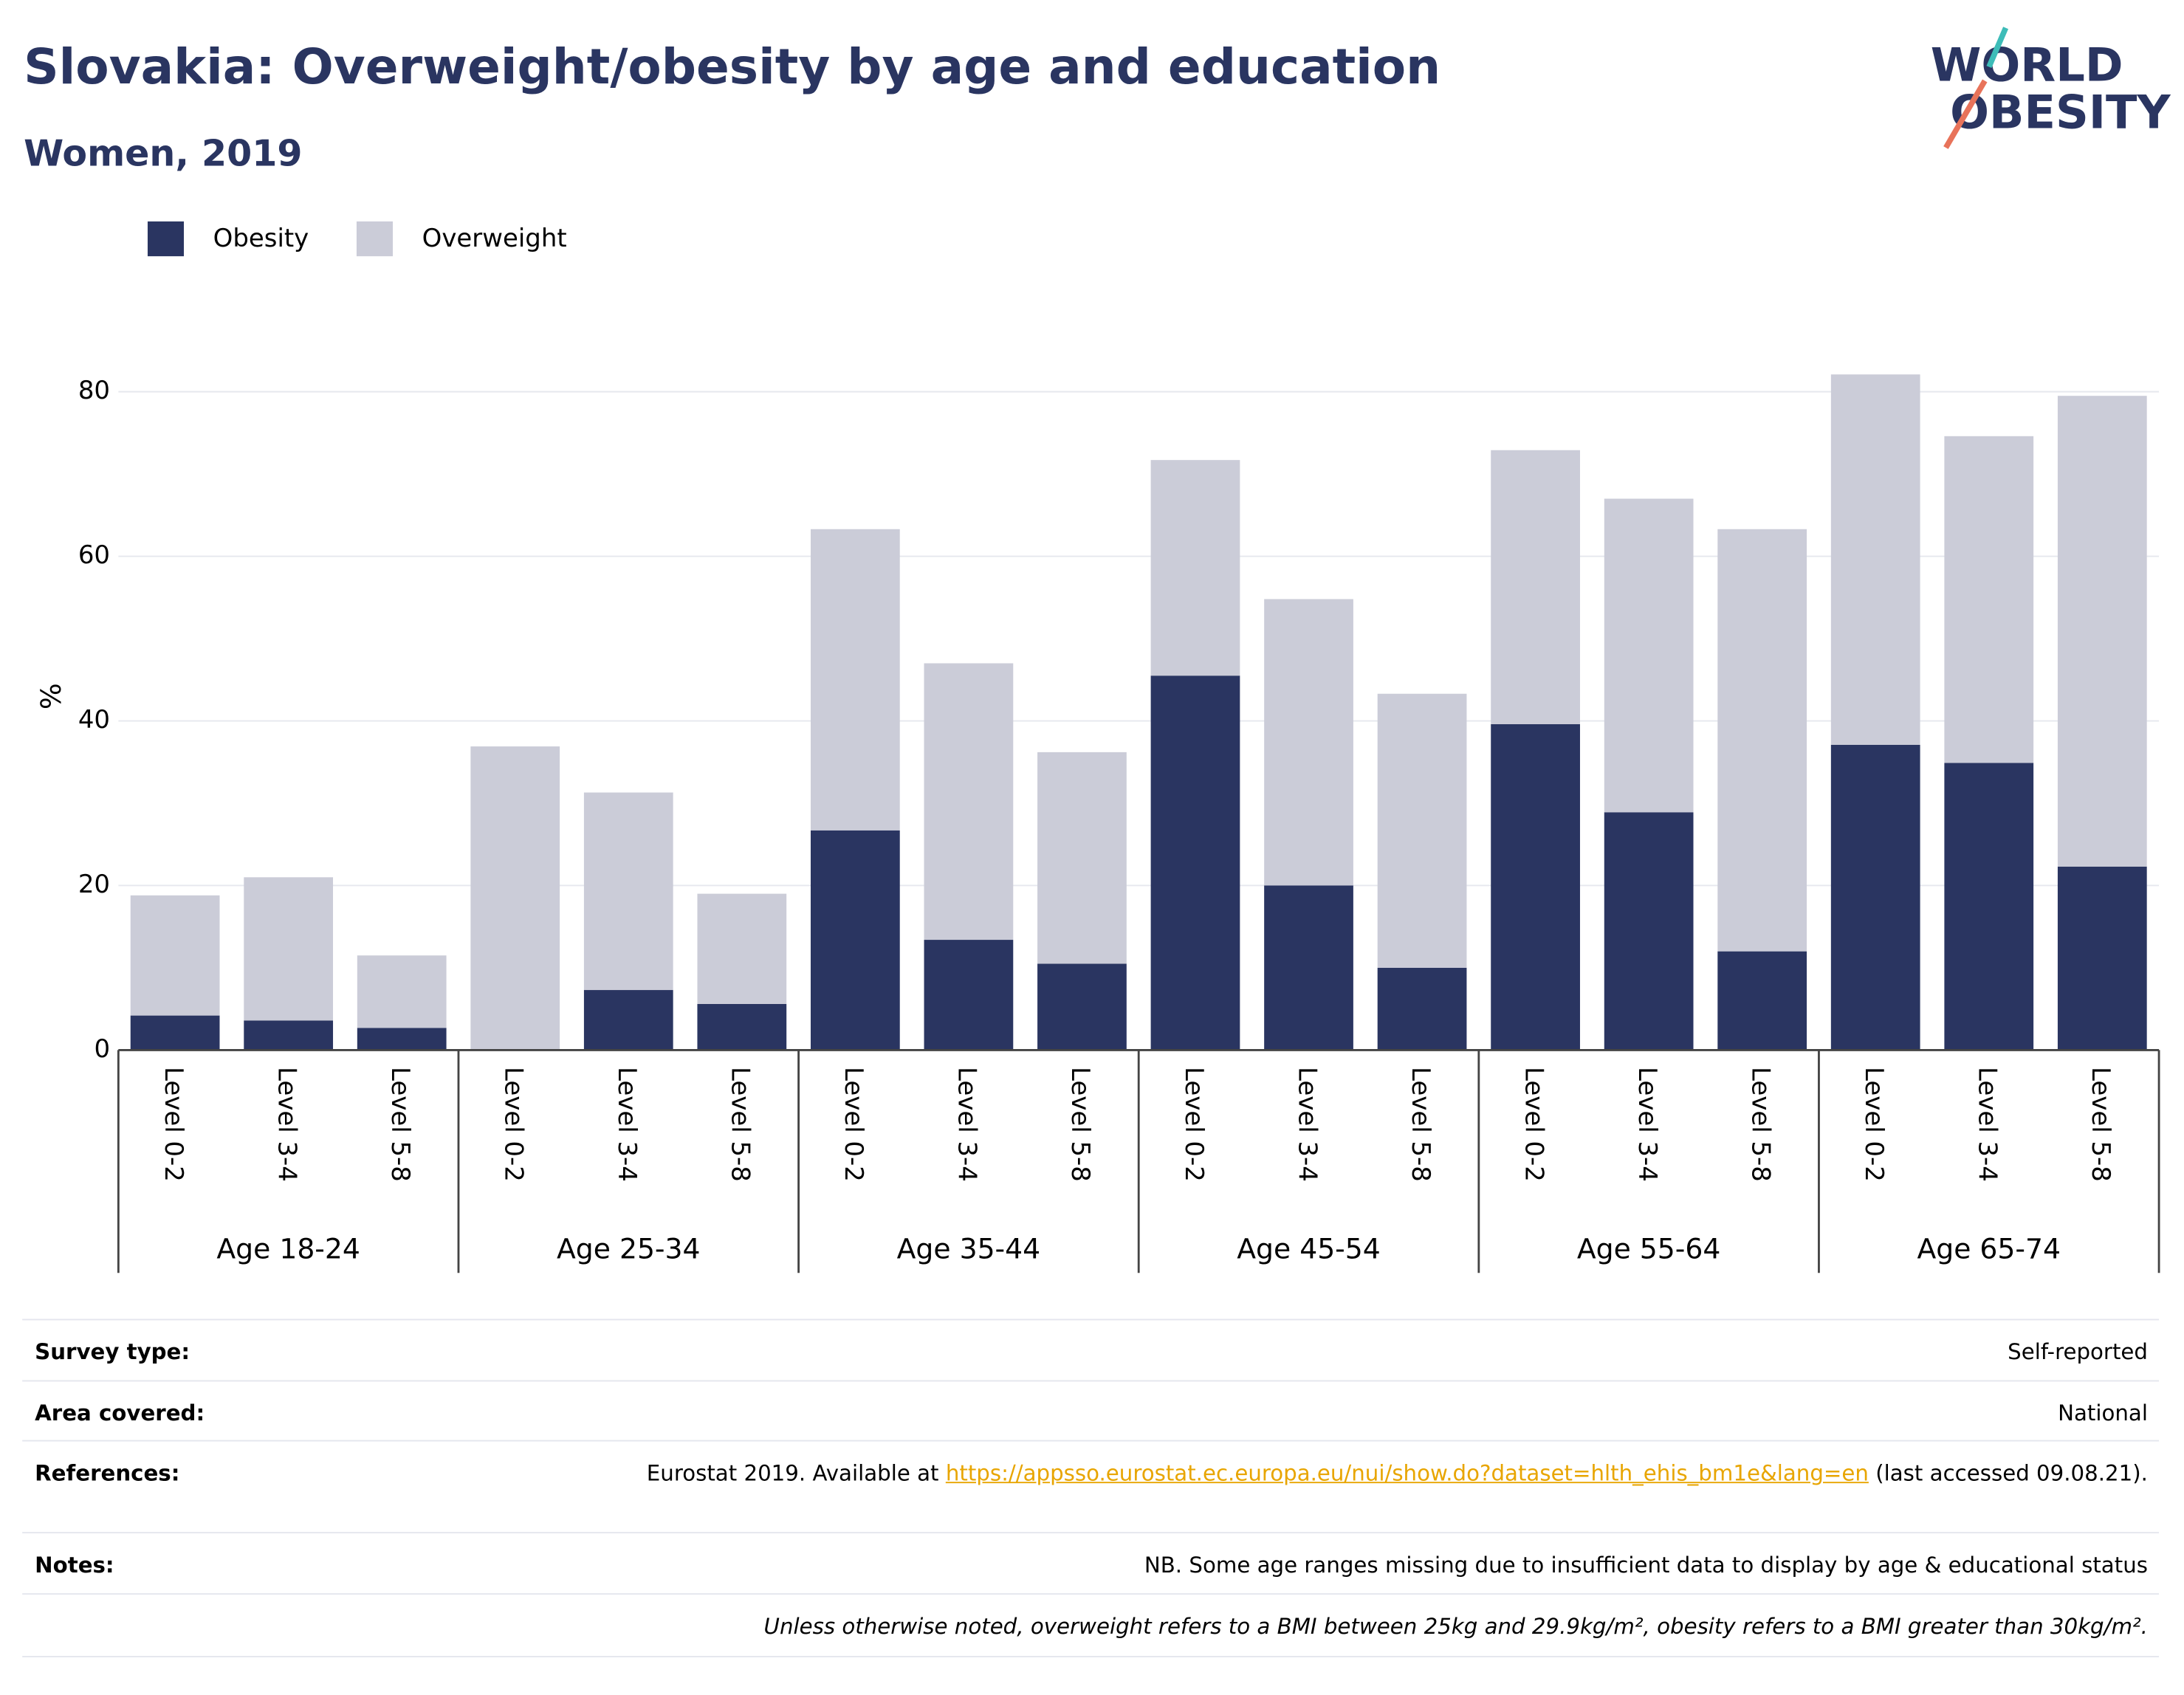  I want to click on group-label: Age 55-64, so click(1649, 1249).